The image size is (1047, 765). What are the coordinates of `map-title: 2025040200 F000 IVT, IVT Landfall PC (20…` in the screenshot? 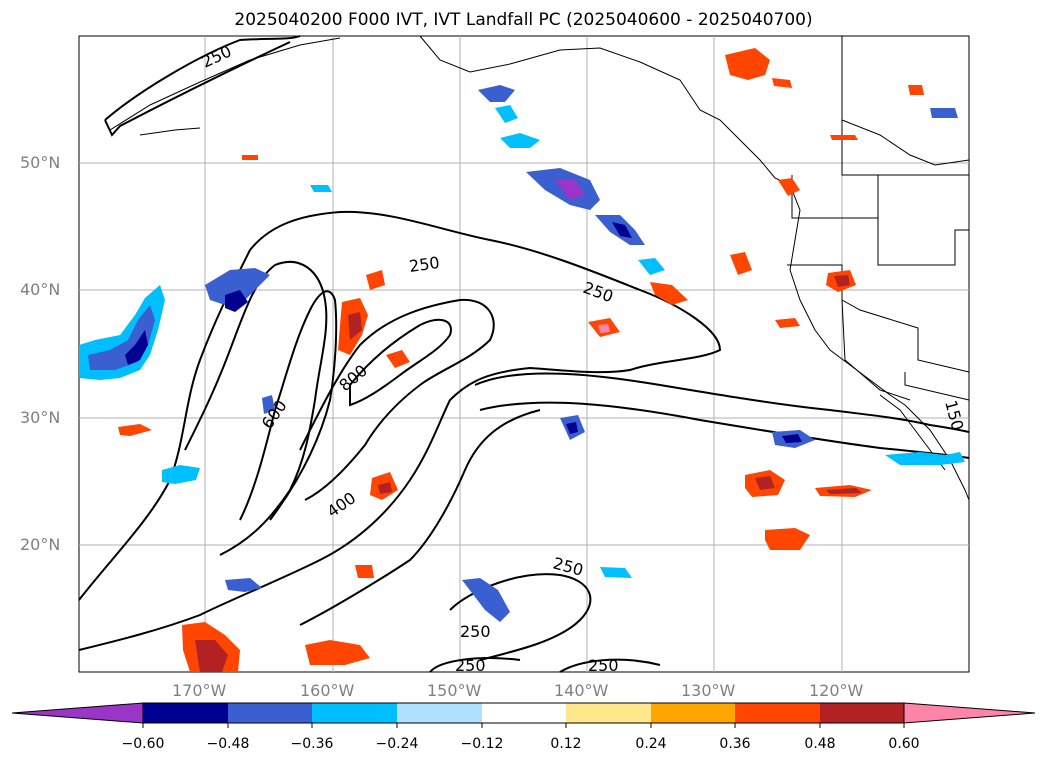 It's located at (523, 20).